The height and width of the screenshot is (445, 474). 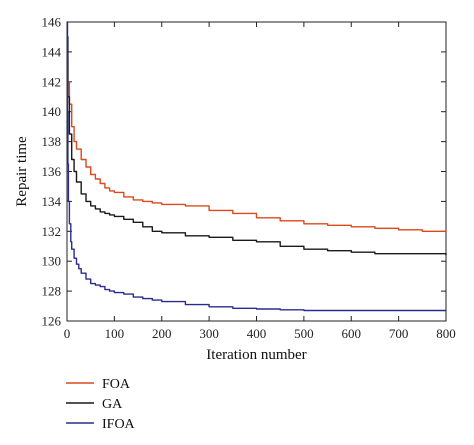 What do you see at coordinates (52, 231) in the screenshot?
I see `y-tick-label: 132` at bounding box center [52, 231].